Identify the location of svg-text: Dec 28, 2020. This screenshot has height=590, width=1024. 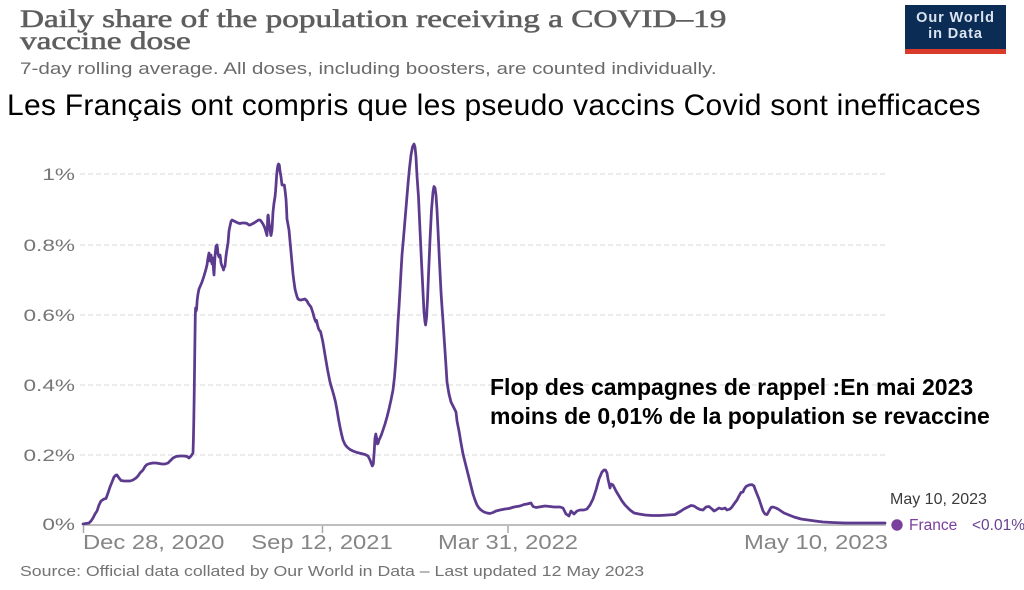
(153, 542).